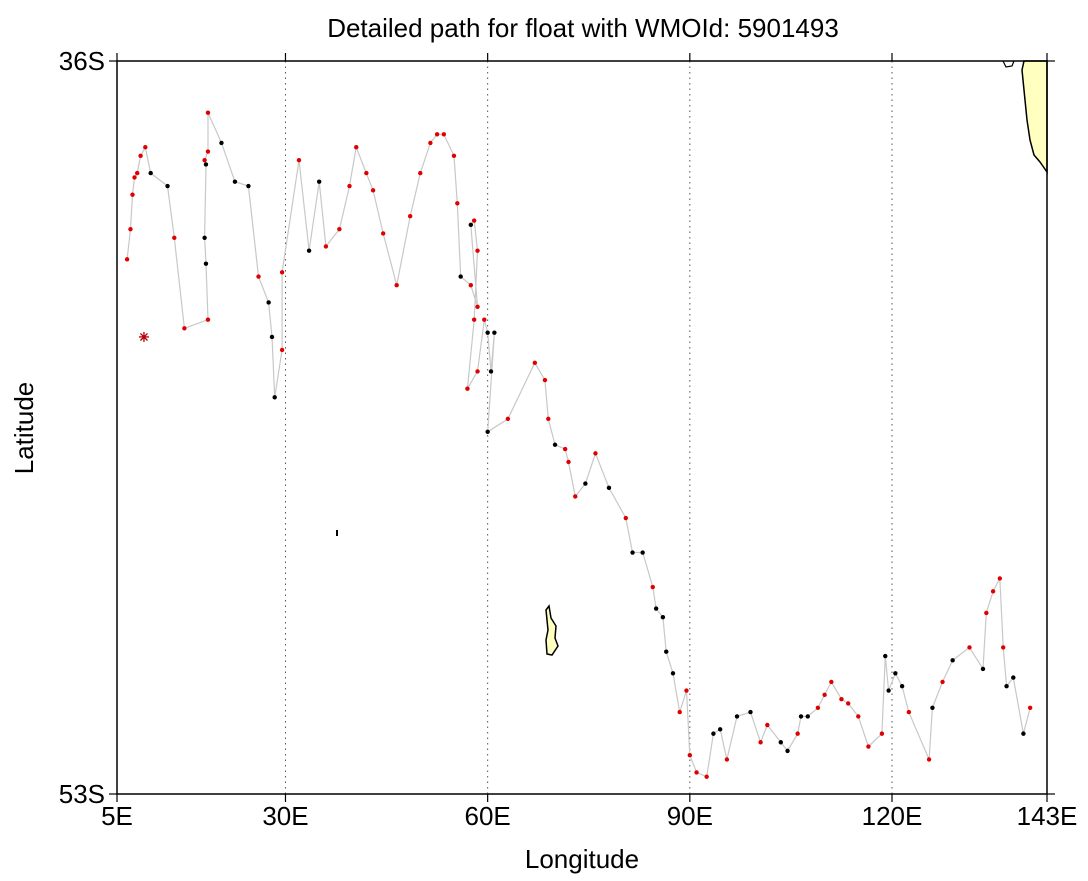 Image resolution: width=1088 pixels, height=881 pixels. I want to click on y-tick-label: 36S, so click(82, 61).